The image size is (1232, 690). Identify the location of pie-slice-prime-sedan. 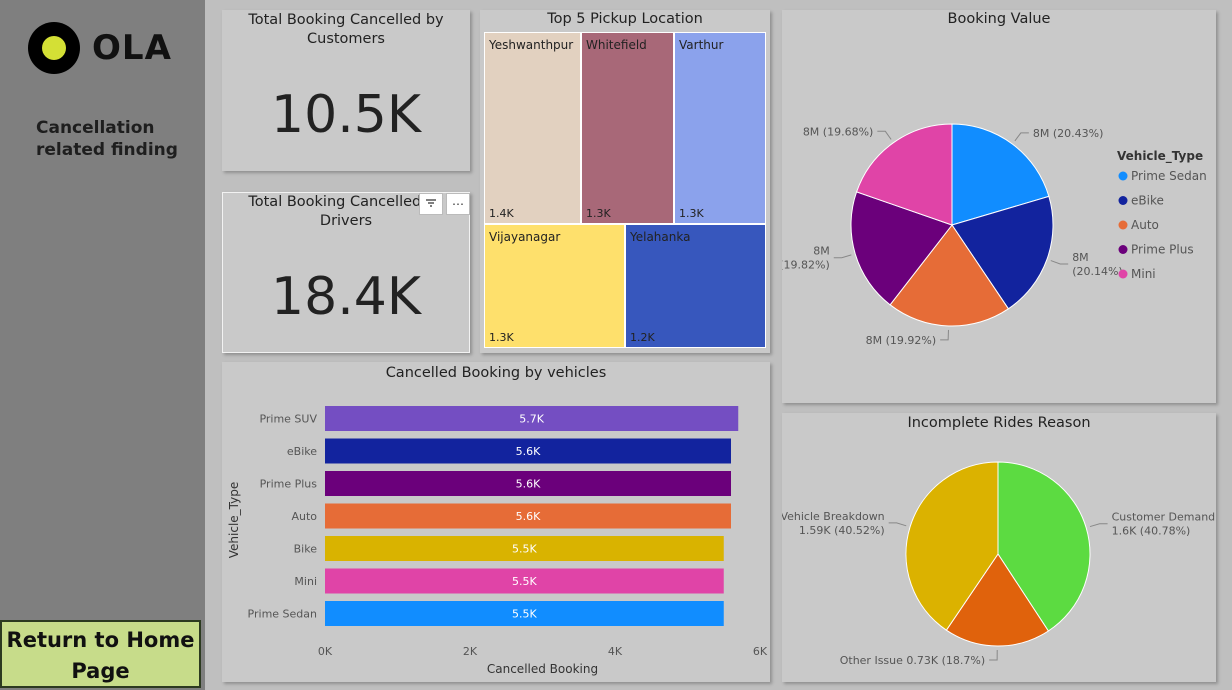
(1000, 174).